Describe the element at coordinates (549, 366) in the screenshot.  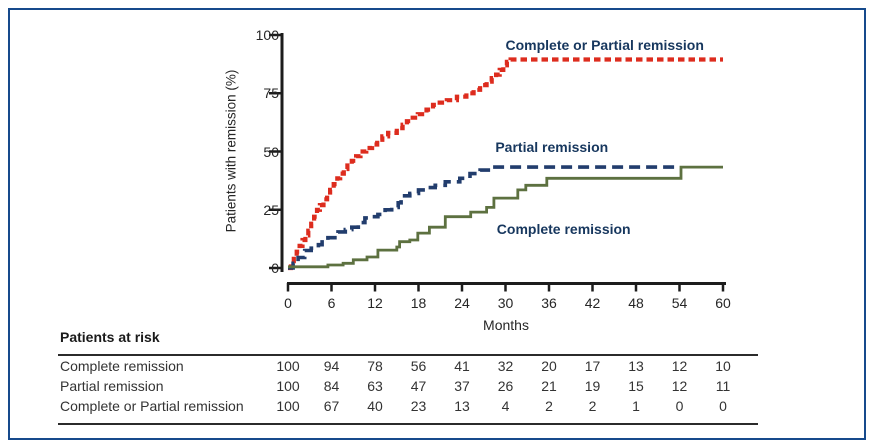
I see `risk-value: 20` at that location.